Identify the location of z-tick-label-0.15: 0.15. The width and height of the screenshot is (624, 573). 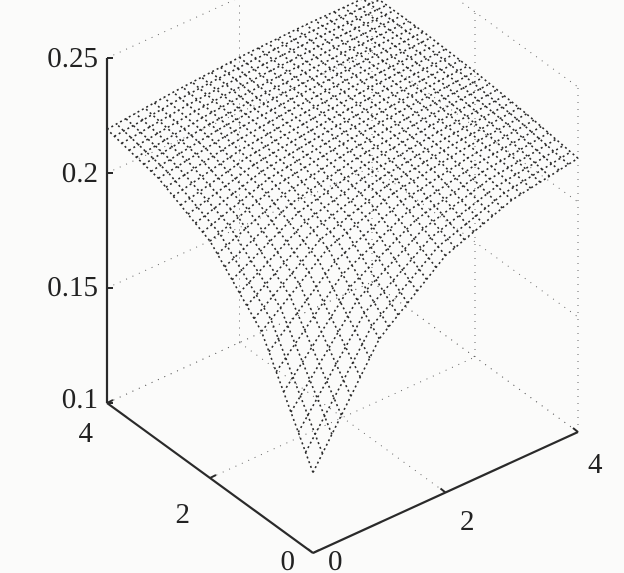
(72, 287).